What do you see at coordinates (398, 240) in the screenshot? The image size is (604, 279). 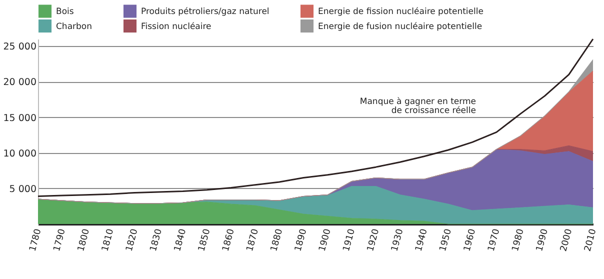 I see `x-tick-label: 1930` at bounding box center [398, 240].